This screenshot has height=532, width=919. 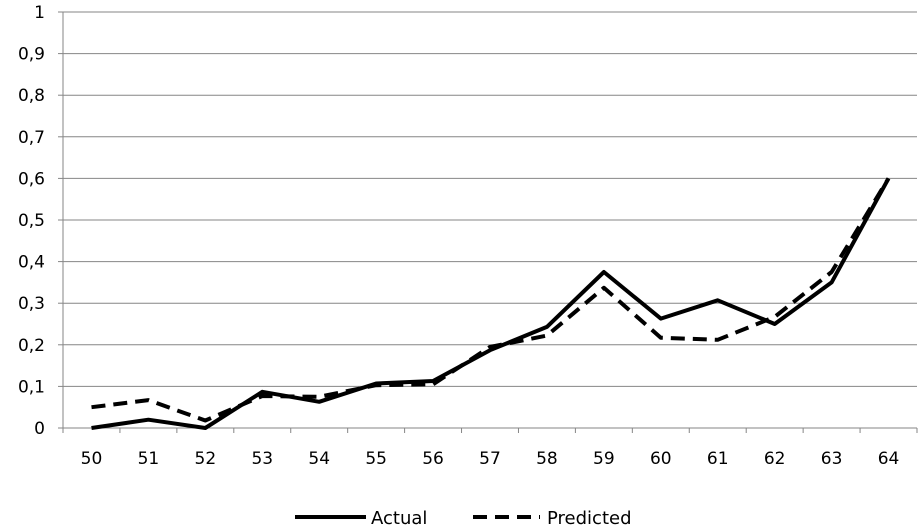 What do you see at coordinates (206, 459) in the screenshot?
I see `x-tick-label: 52` at bounding box center [206, 459].